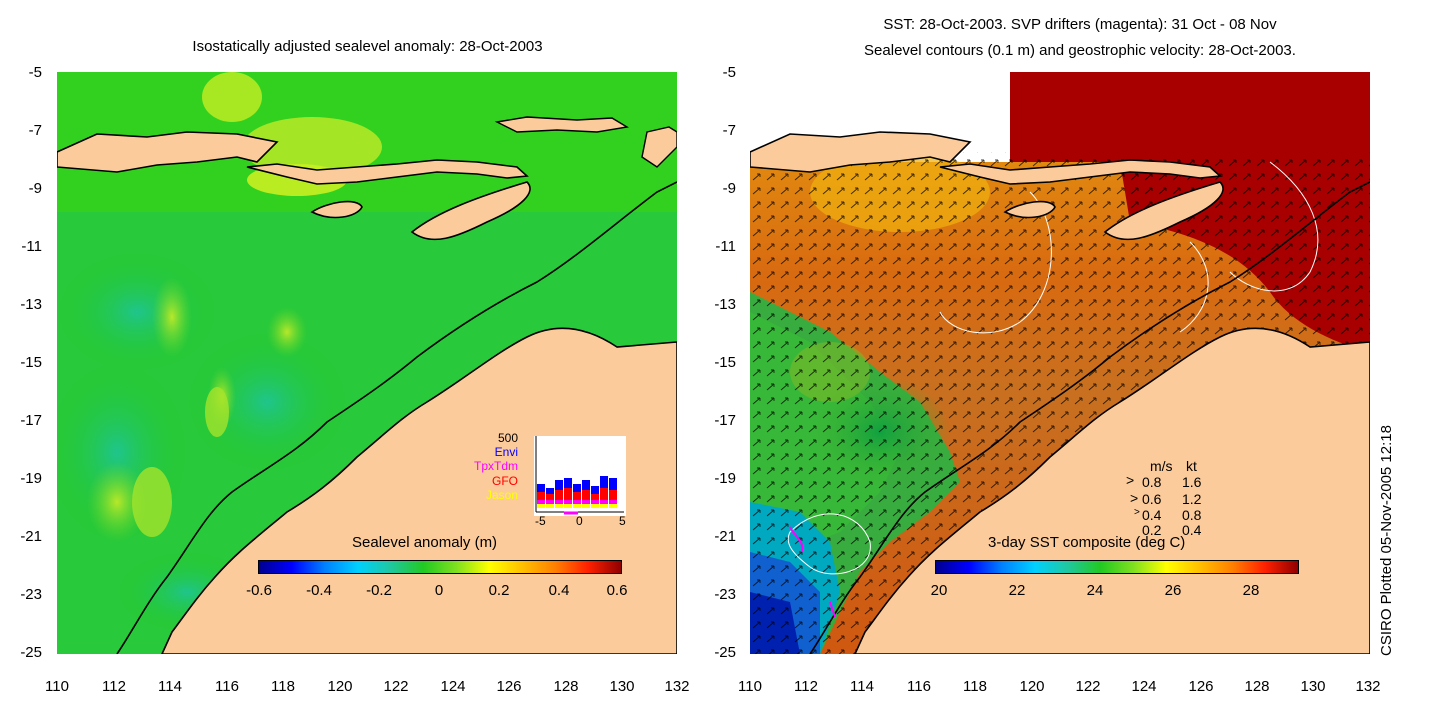 The width and height of the screenshot is (1440, 720). What do you see at coordinates (880, 102) in the screenshot?
I see `cloud-mask` at bounding box center [880, 102].